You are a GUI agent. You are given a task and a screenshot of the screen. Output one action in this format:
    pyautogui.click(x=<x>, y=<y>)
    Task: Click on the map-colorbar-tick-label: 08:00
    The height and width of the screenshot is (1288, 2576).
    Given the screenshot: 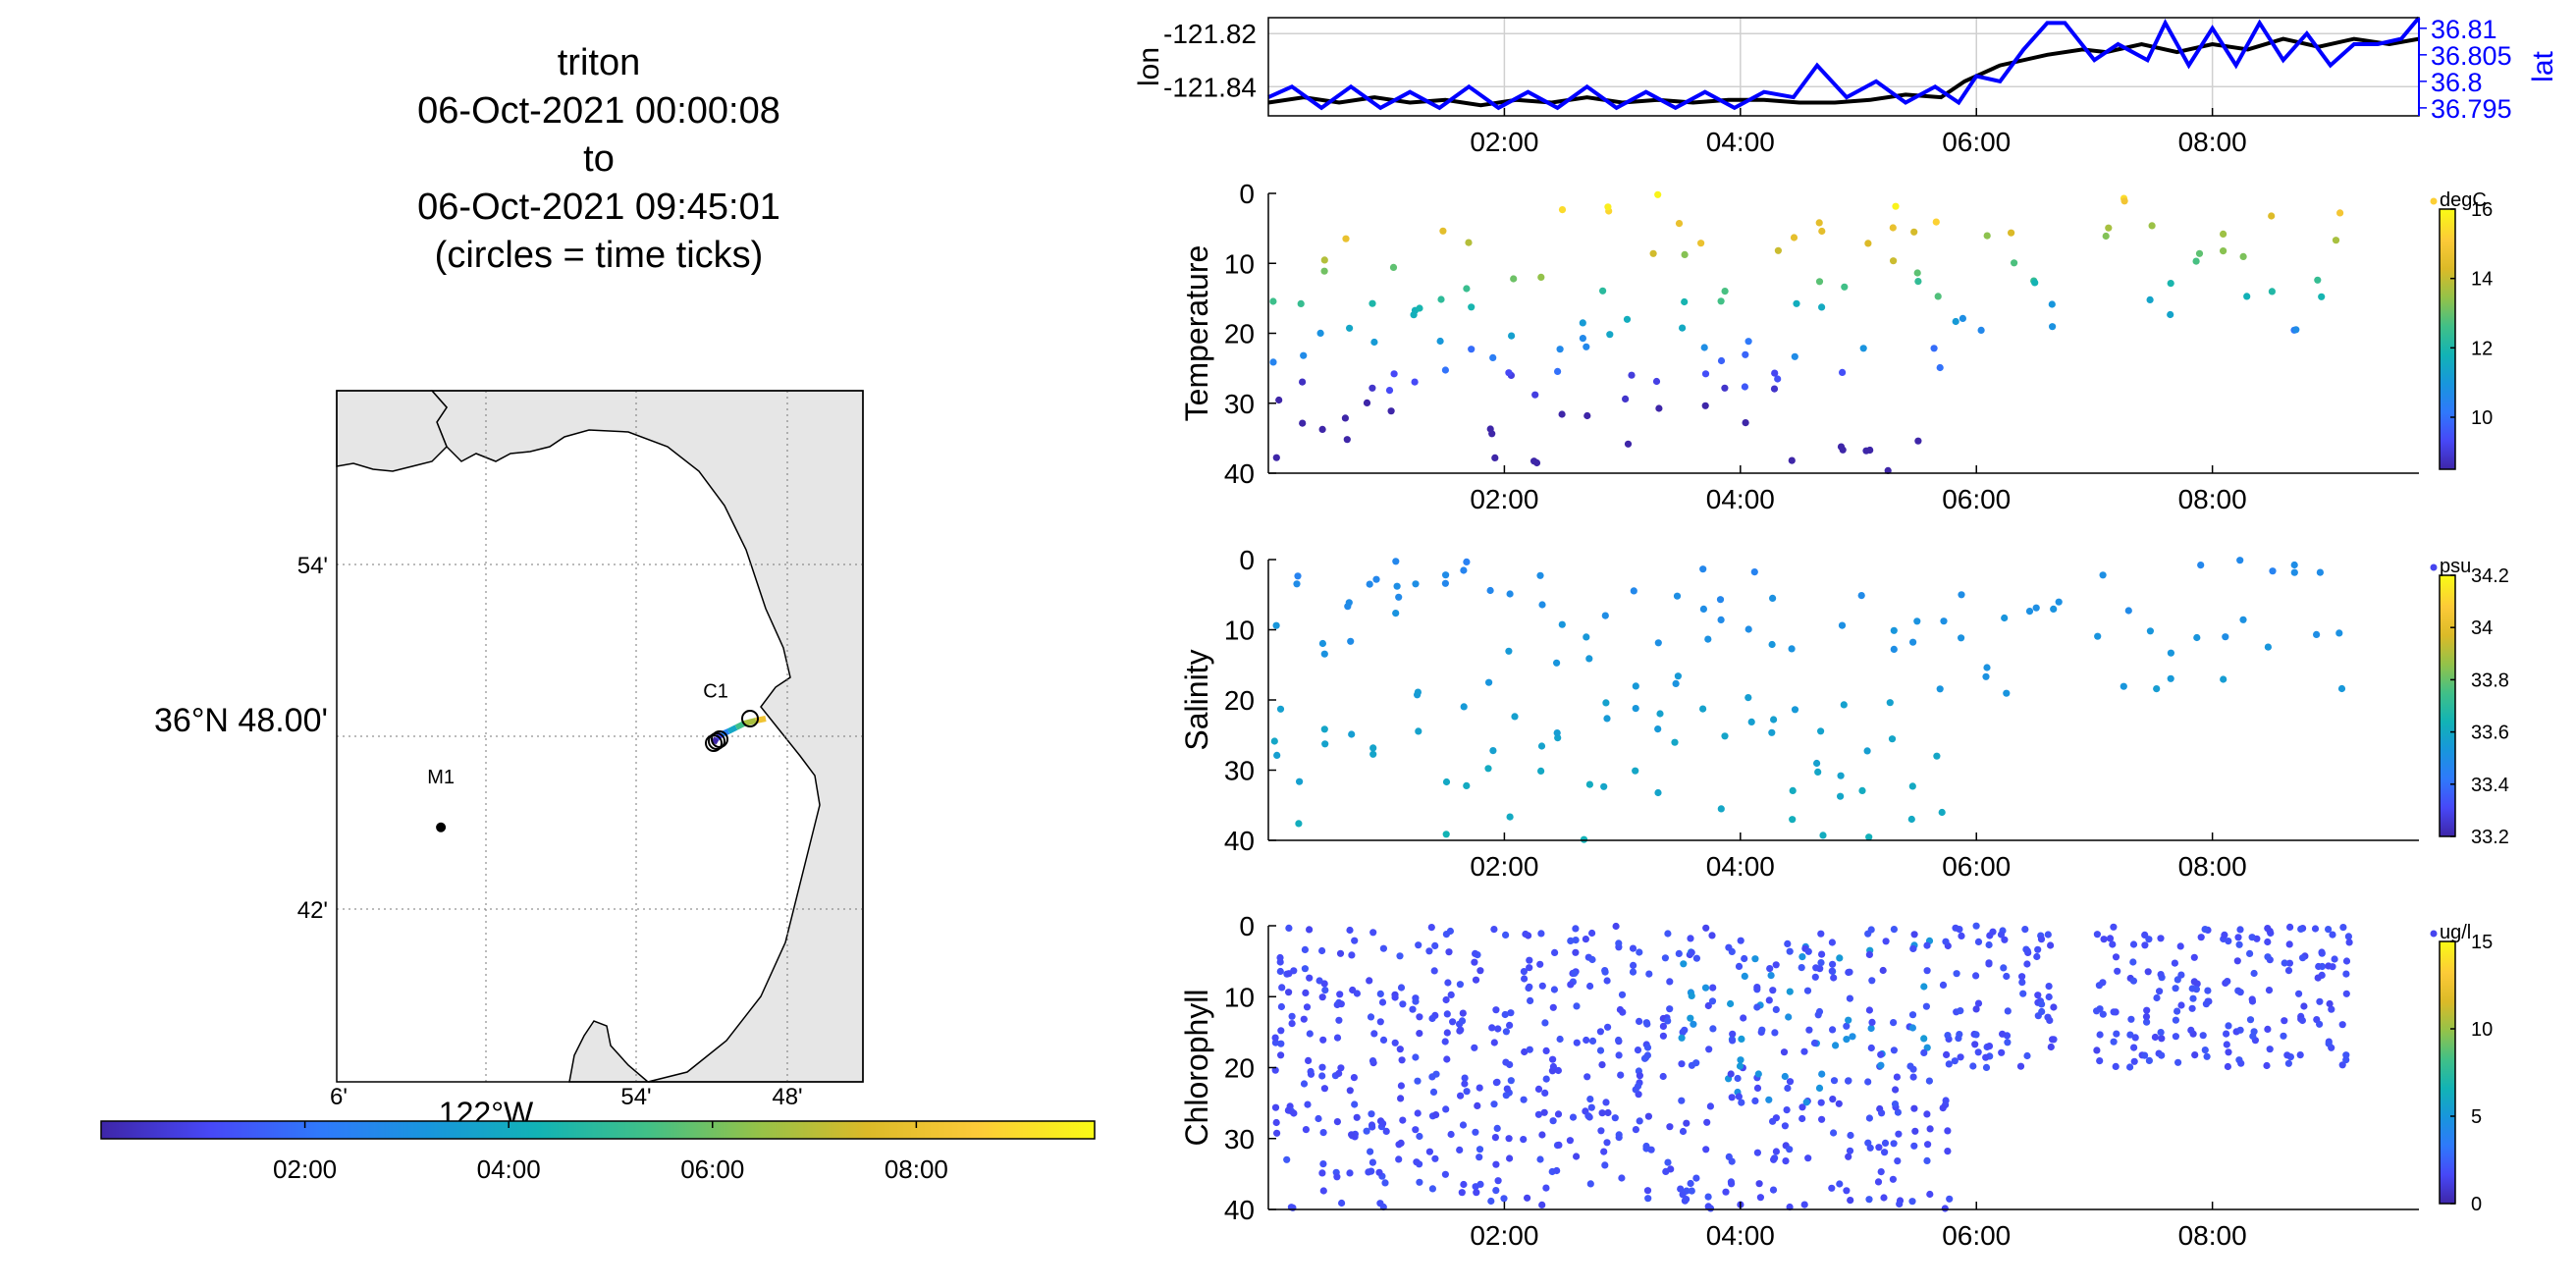 What is the action you would take?
    pyautogui.click(x=916, y=1169)
    